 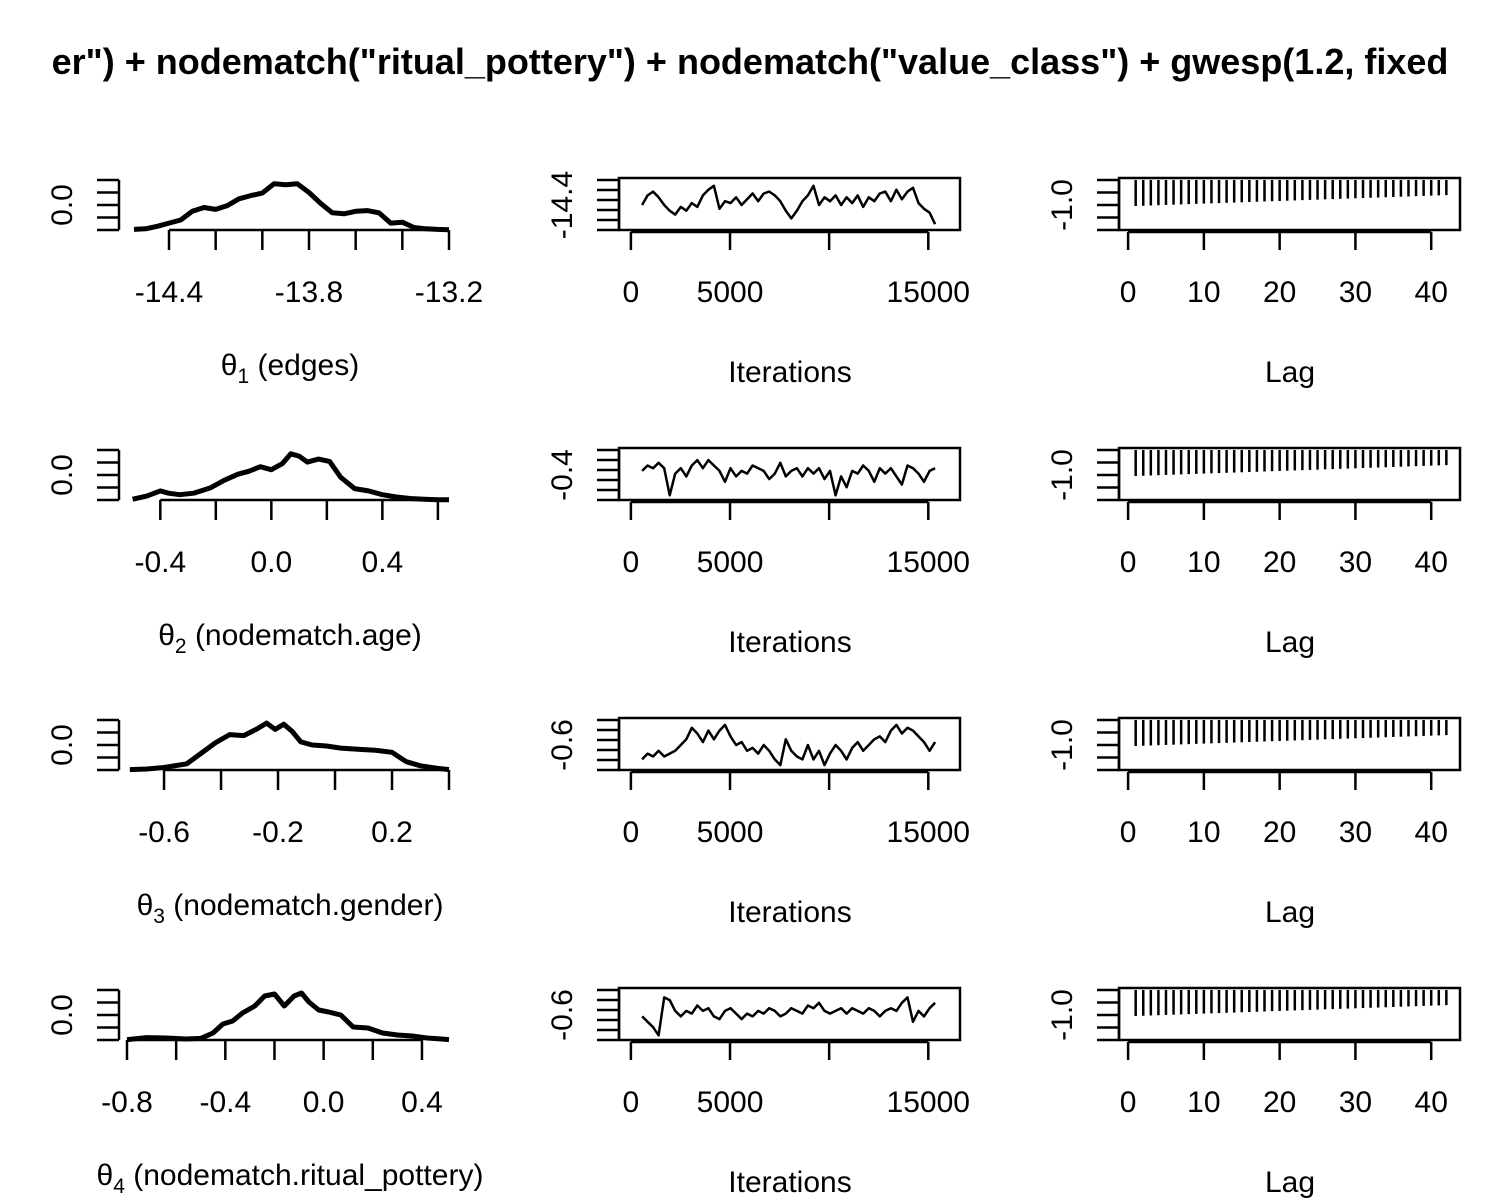 What do you see at coordinates (169, 292) in the screenshot?
I see `x-tick-label: -14.4` at bounding box center [169, 292].